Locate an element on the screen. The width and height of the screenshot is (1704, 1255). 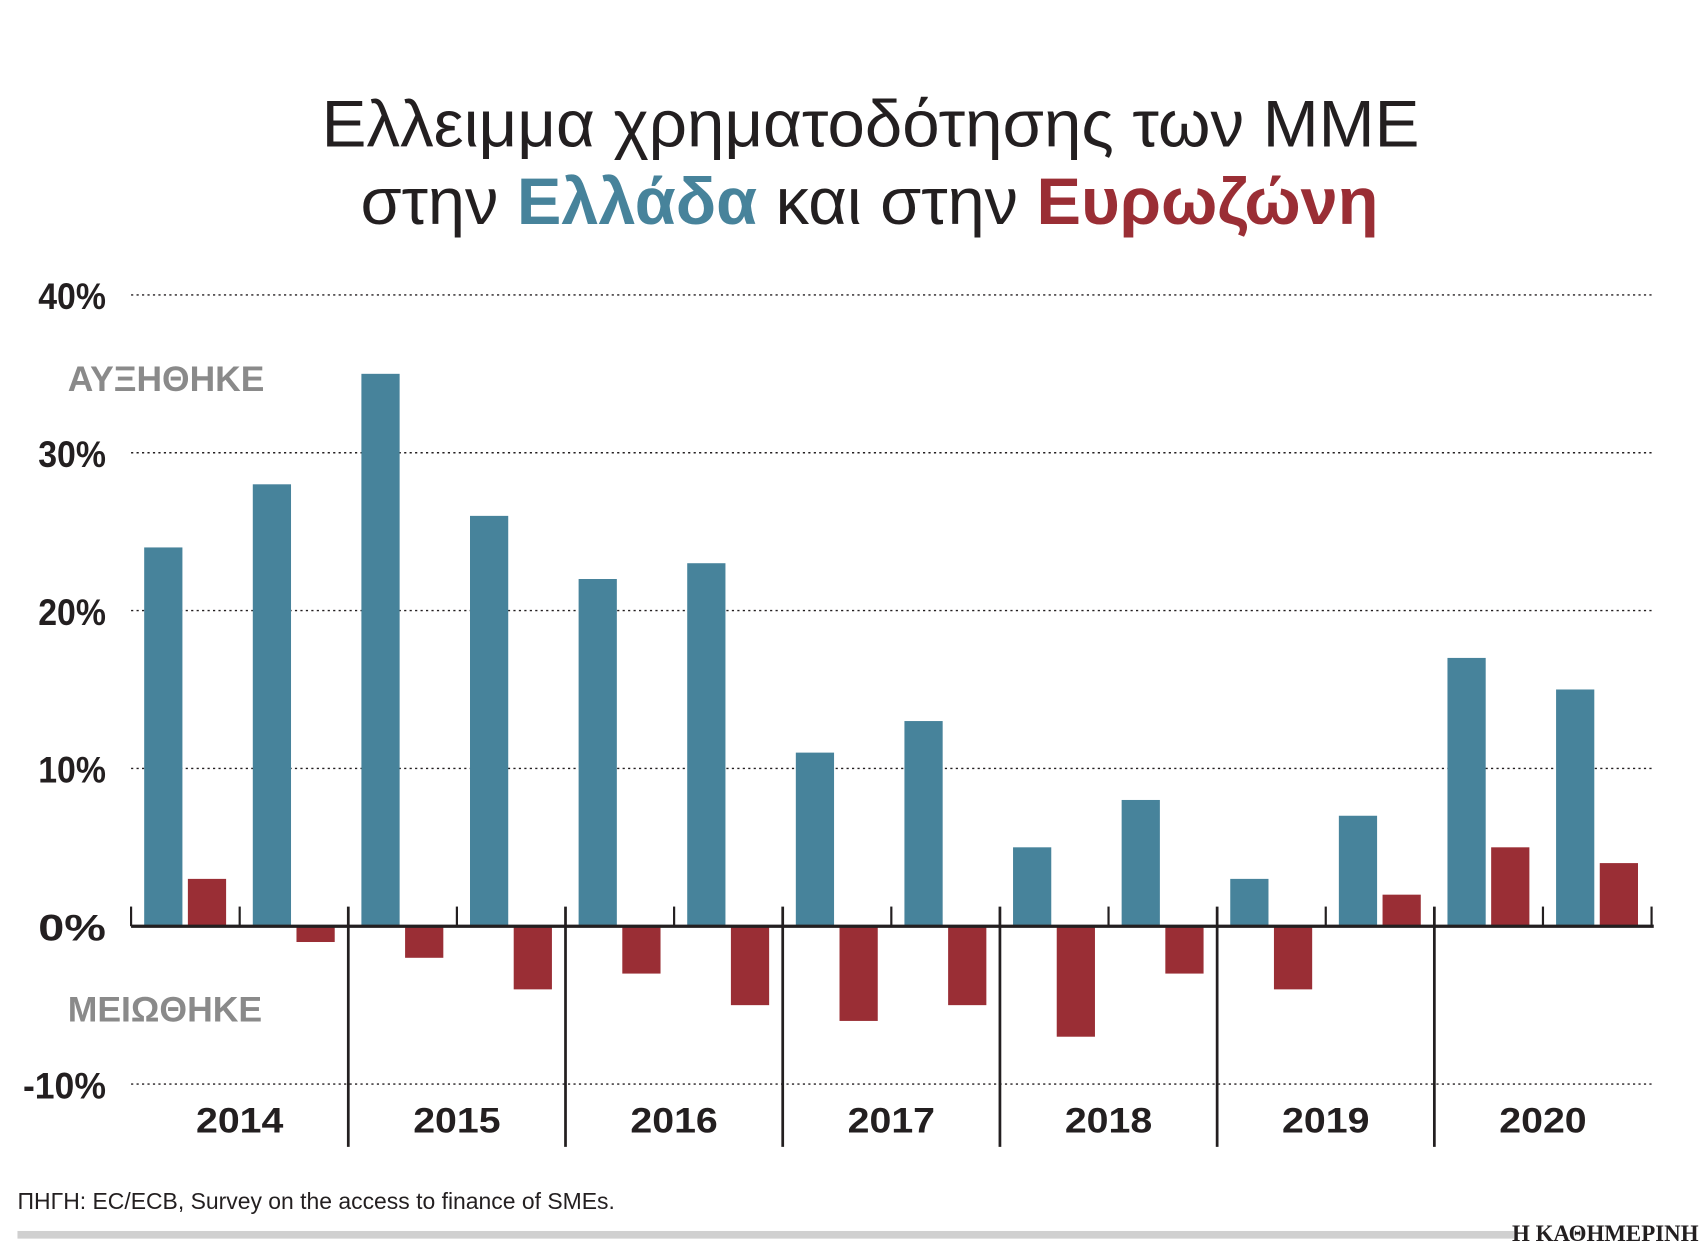
title-greece: Ελλάδα is located at coordinates (637, 201).